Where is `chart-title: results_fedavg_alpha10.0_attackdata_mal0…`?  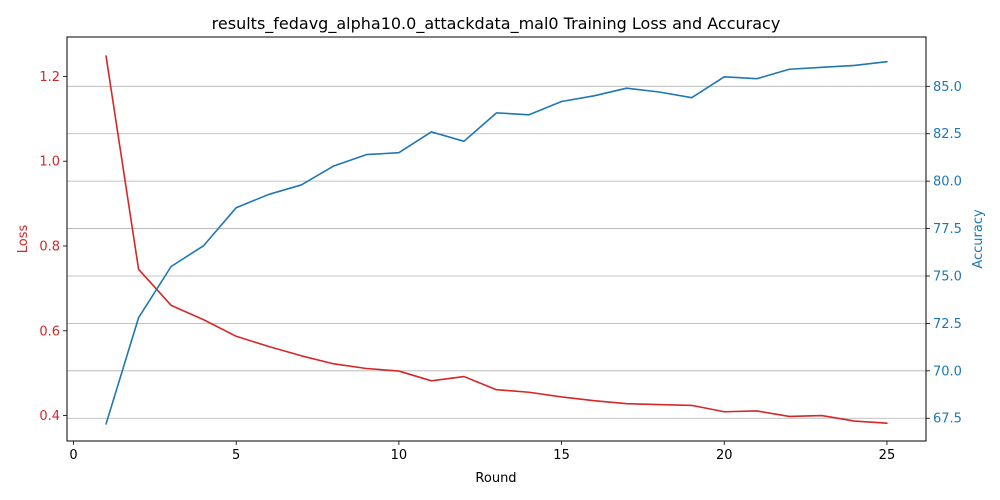 chart-title: results_fedavg_alpha10.0_attackdata_mal0… is located at coordinates (496, 24).